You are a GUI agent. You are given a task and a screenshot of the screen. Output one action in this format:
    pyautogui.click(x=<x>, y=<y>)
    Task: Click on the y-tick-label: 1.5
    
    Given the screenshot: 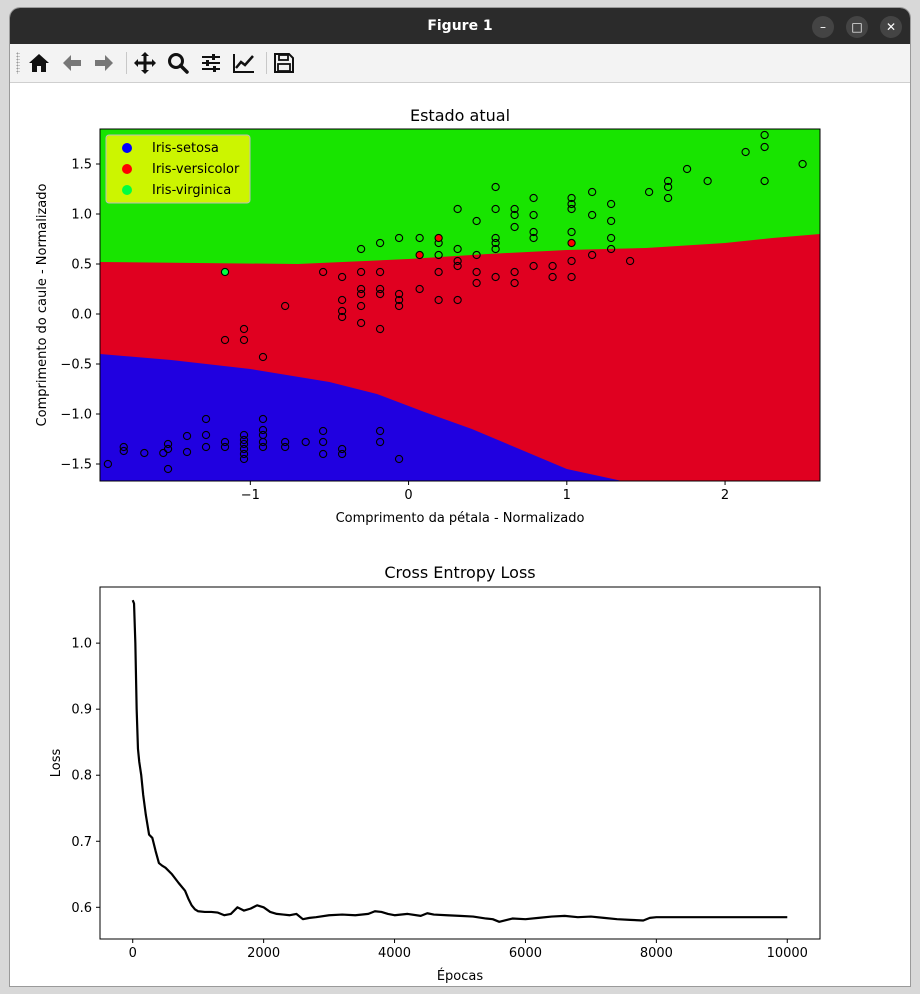 What is the action you would take?
    pyautogui.click(x=81, y=165)
    